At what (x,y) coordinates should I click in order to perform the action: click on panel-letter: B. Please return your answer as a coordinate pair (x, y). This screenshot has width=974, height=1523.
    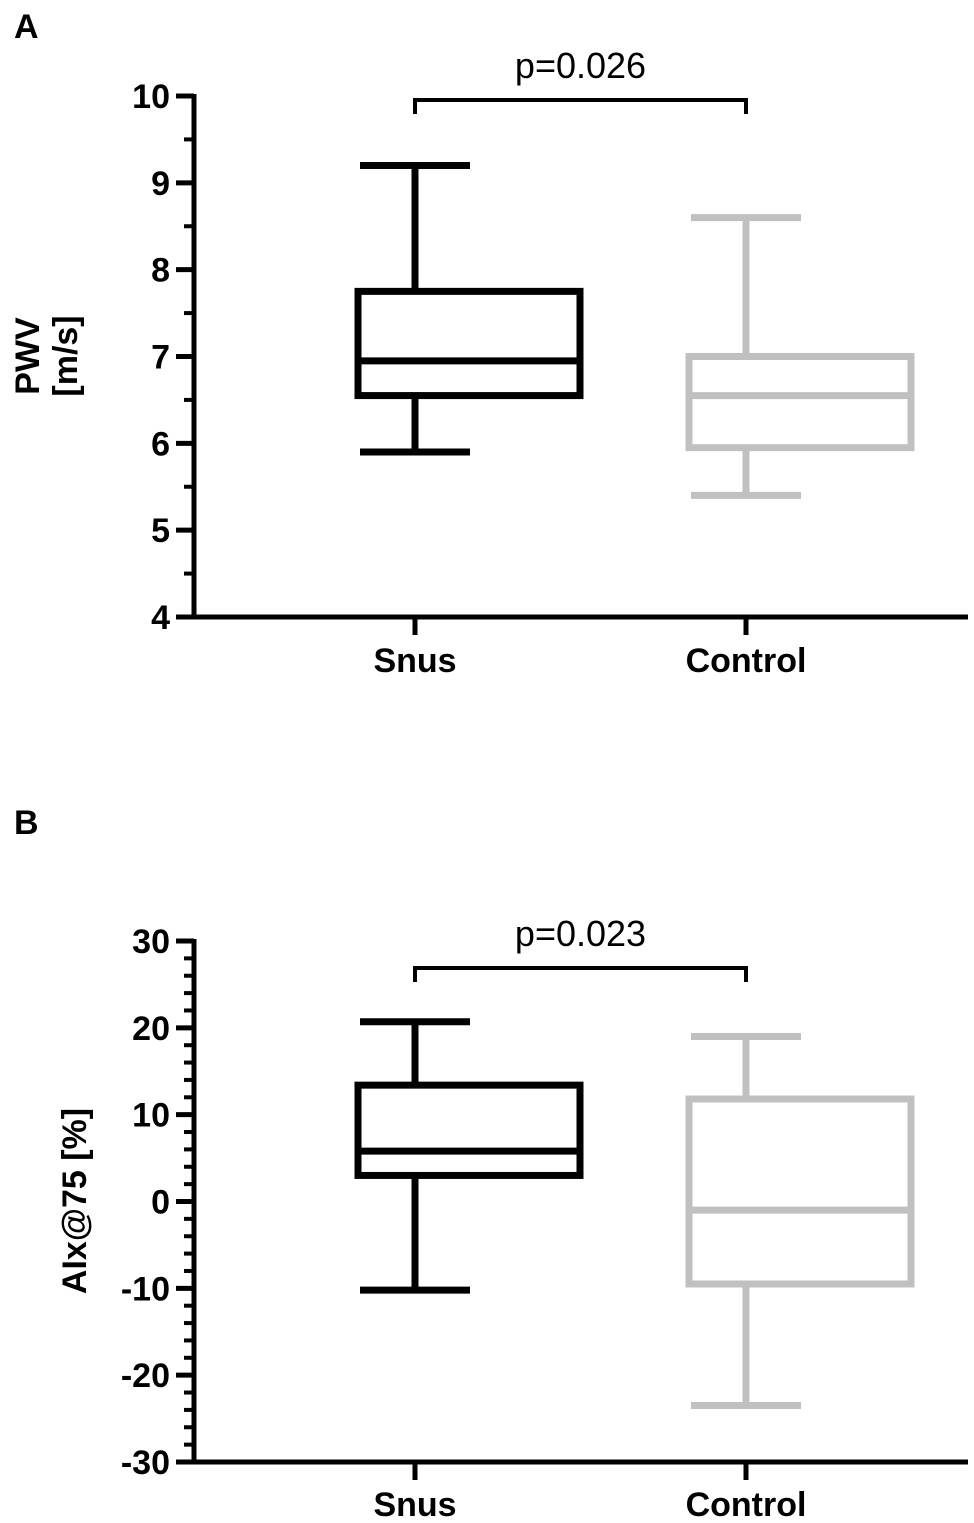
    Looking at the image, I should click on (26, 823).